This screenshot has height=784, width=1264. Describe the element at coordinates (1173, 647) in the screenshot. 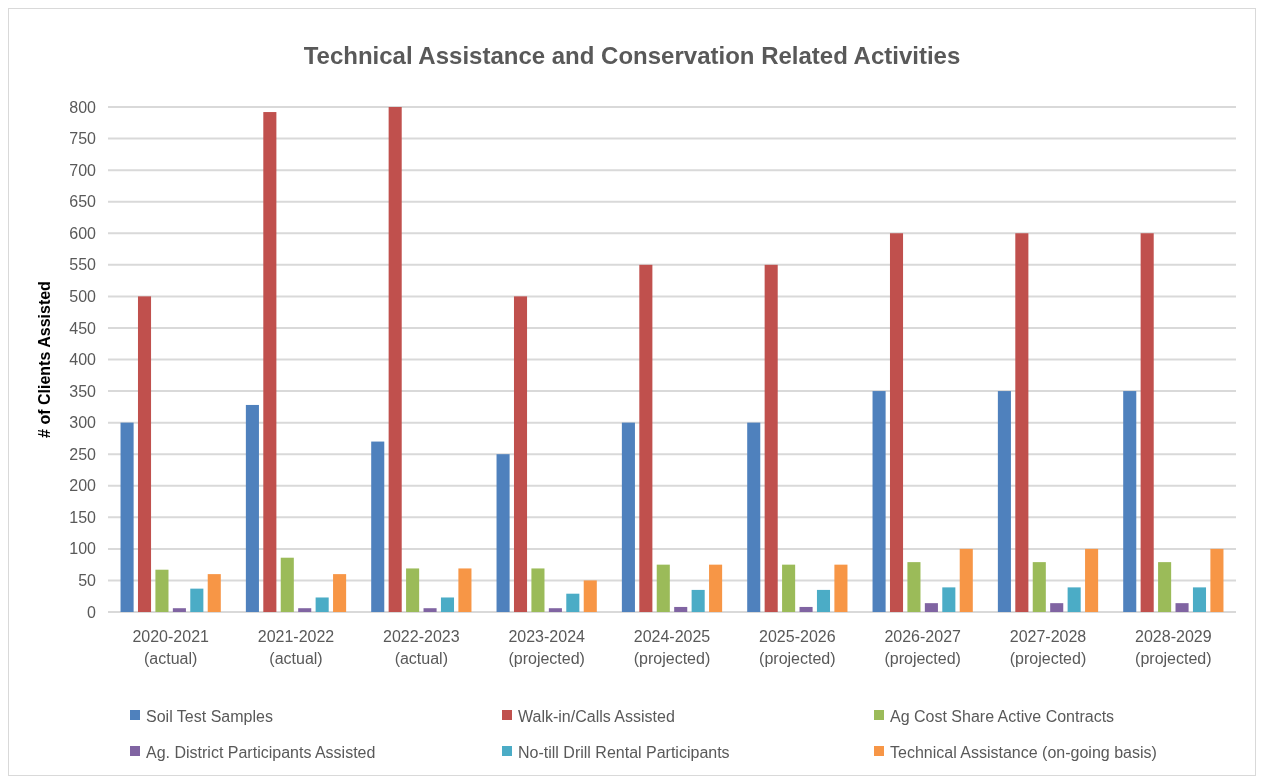

I see `x-tick-label: 2028-2029 (projected)` at that location.